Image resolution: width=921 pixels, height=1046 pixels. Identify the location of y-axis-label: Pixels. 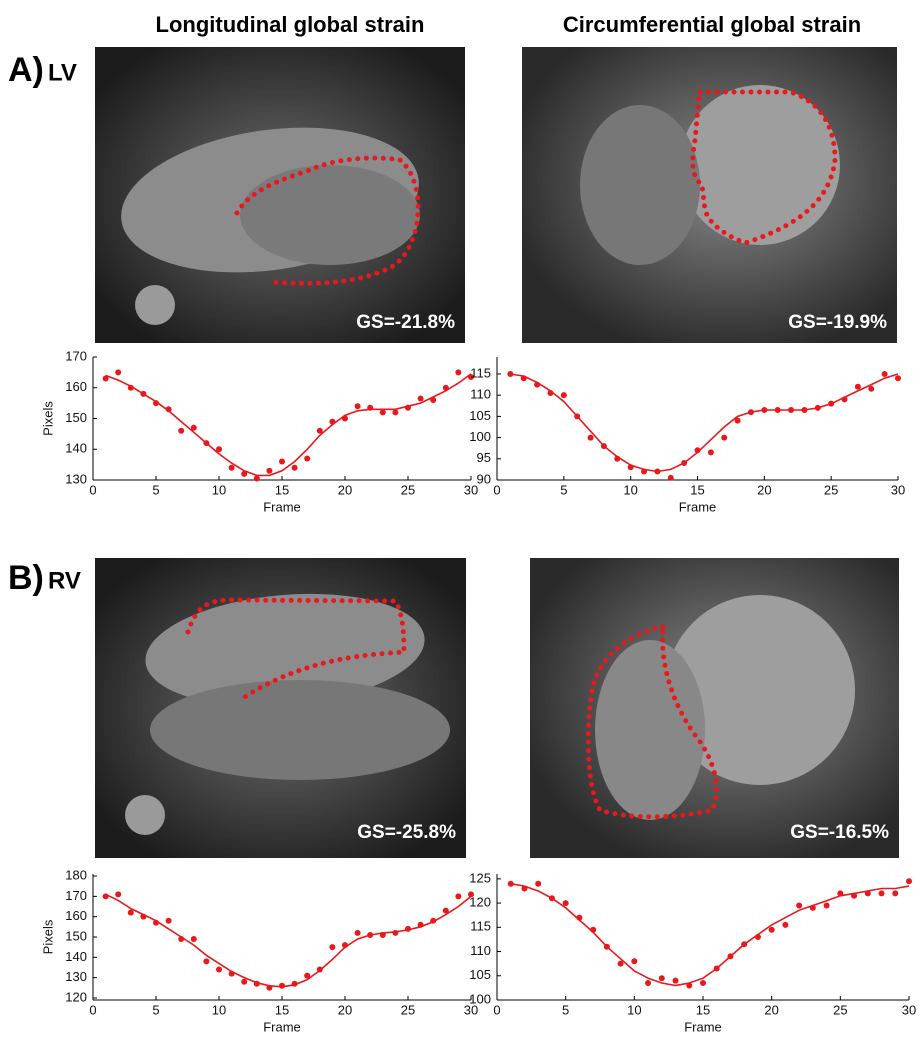
(47, 418).